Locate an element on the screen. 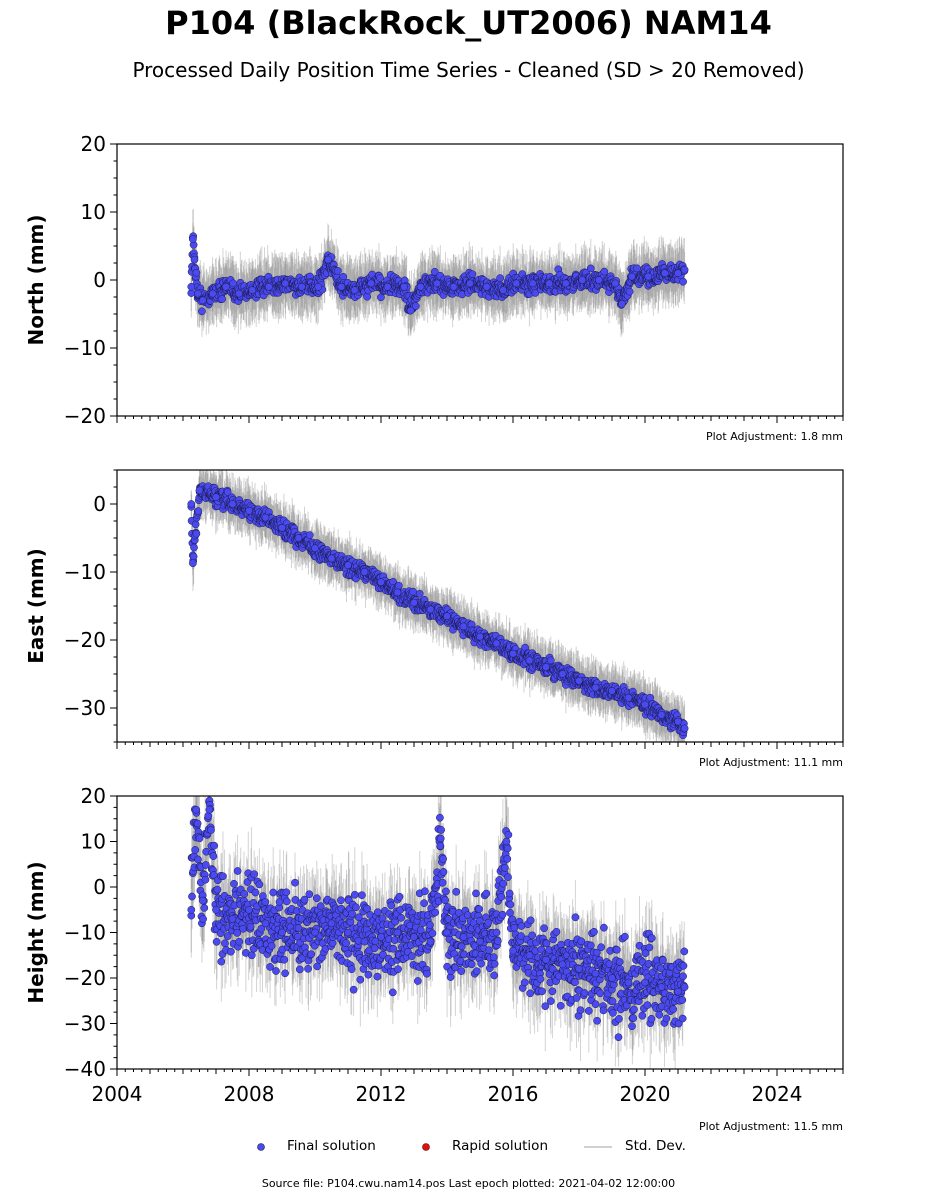  plot-adjustment-north: Plot Adjustment: 1.8 mm is located at coordinates (774, 436).